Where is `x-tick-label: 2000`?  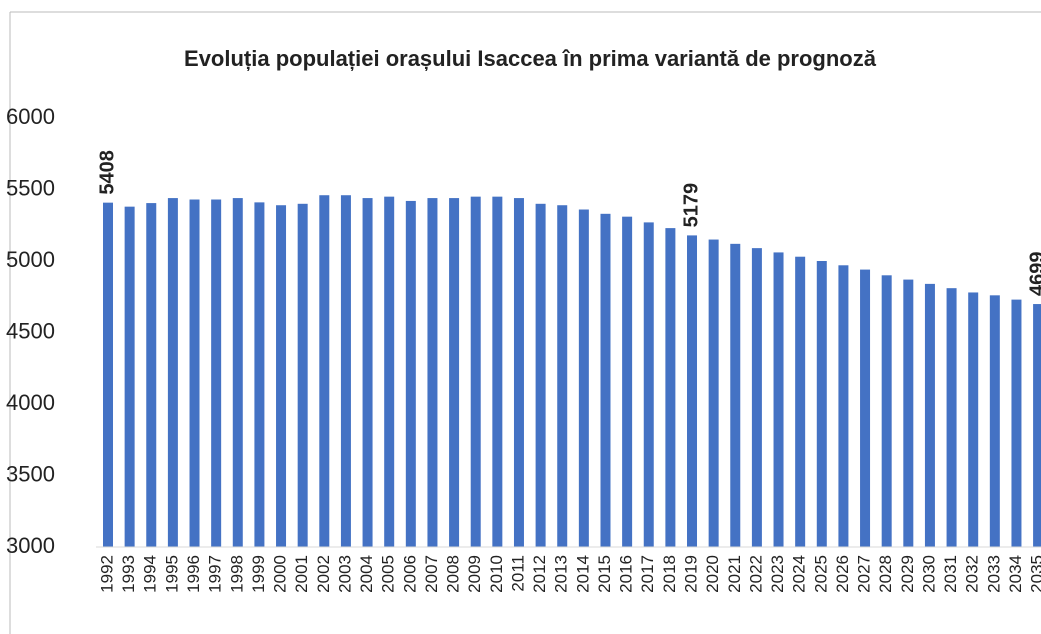 x-tick-label: 2000 is located at coordinates (280, 574).